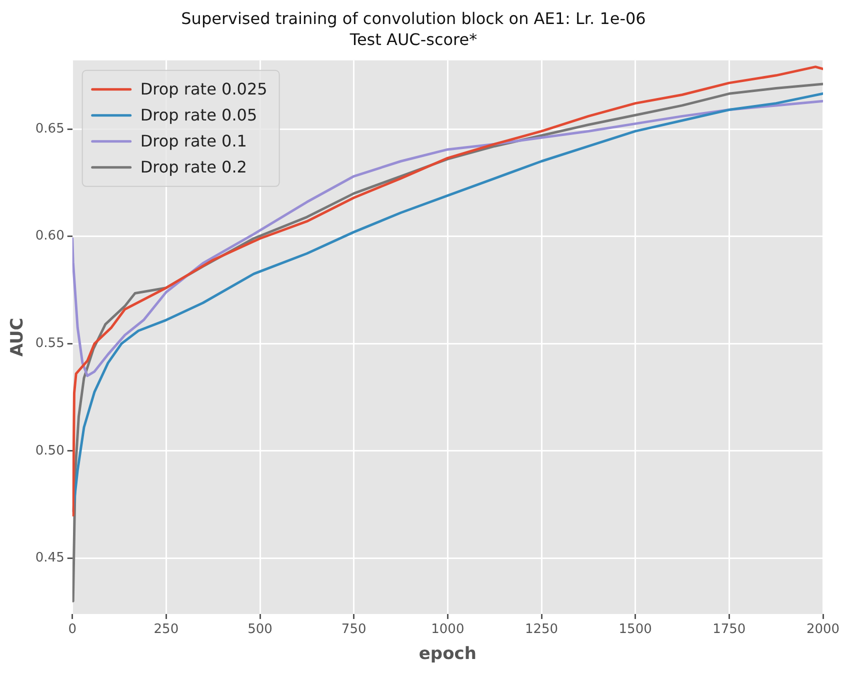 The width and height of the screenshot is (843, 673). Describe the element at coordinates (635, 630) in the screenshot. I see `x-tick-label: 1500` at that location.